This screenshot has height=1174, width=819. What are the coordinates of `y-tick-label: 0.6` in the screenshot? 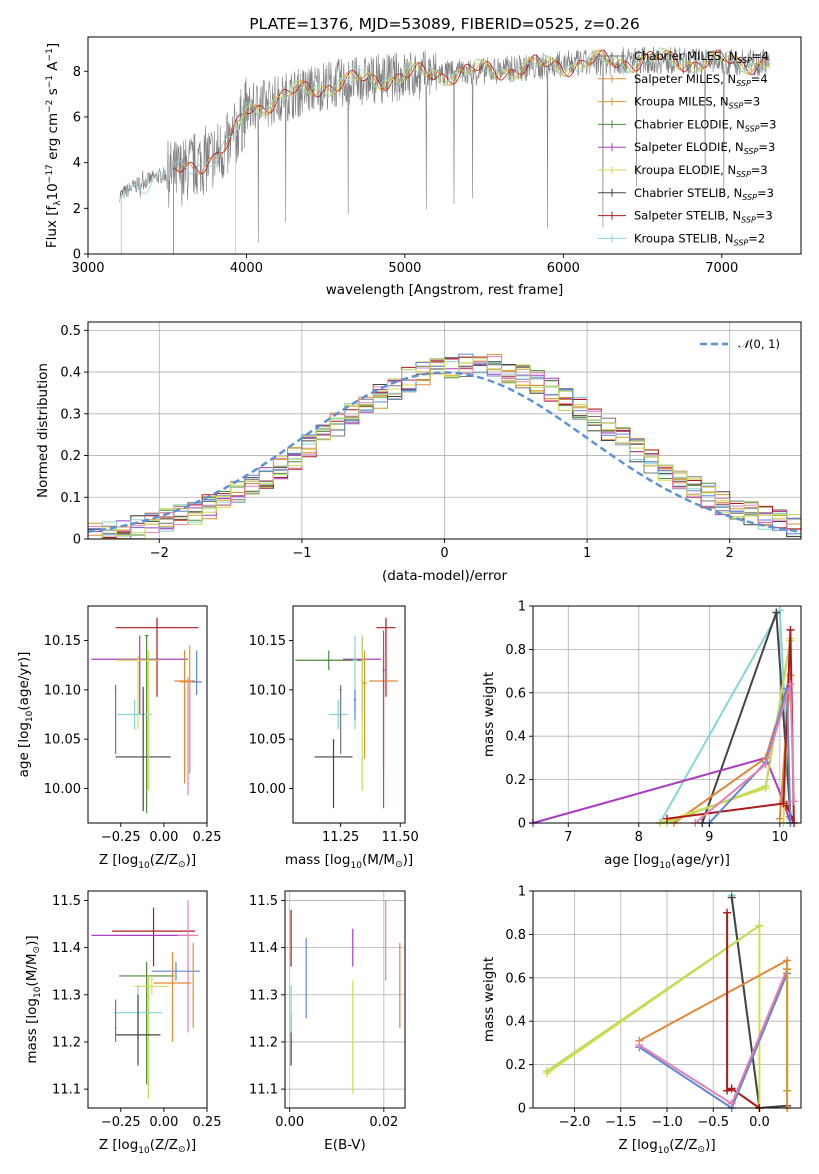 It's located at (515, 693).